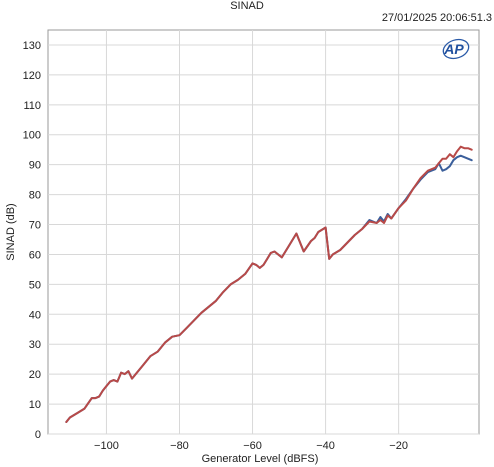  I want to click on y-axis-label: SINAD (dB), so click(11, 231).